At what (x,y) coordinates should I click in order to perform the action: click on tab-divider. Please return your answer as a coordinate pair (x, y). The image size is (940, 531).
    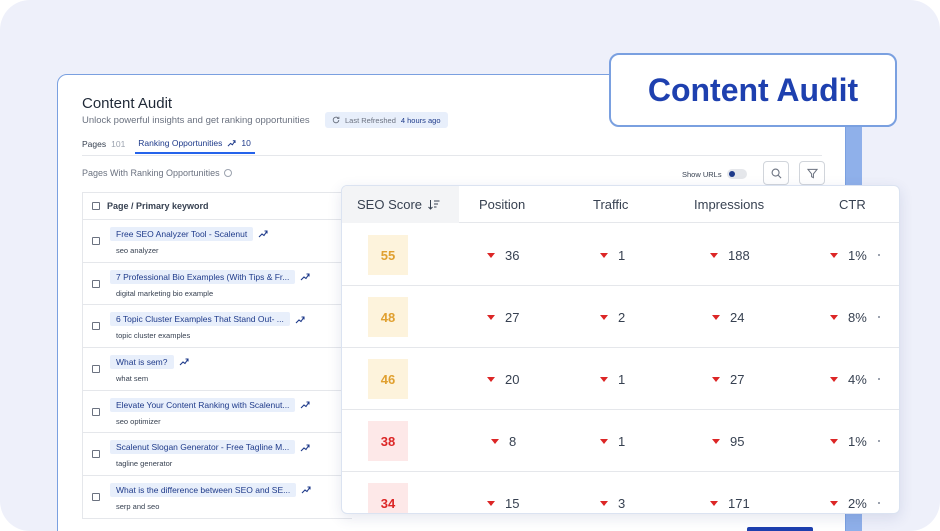
    Looking at the image, I should click on (452, 155).